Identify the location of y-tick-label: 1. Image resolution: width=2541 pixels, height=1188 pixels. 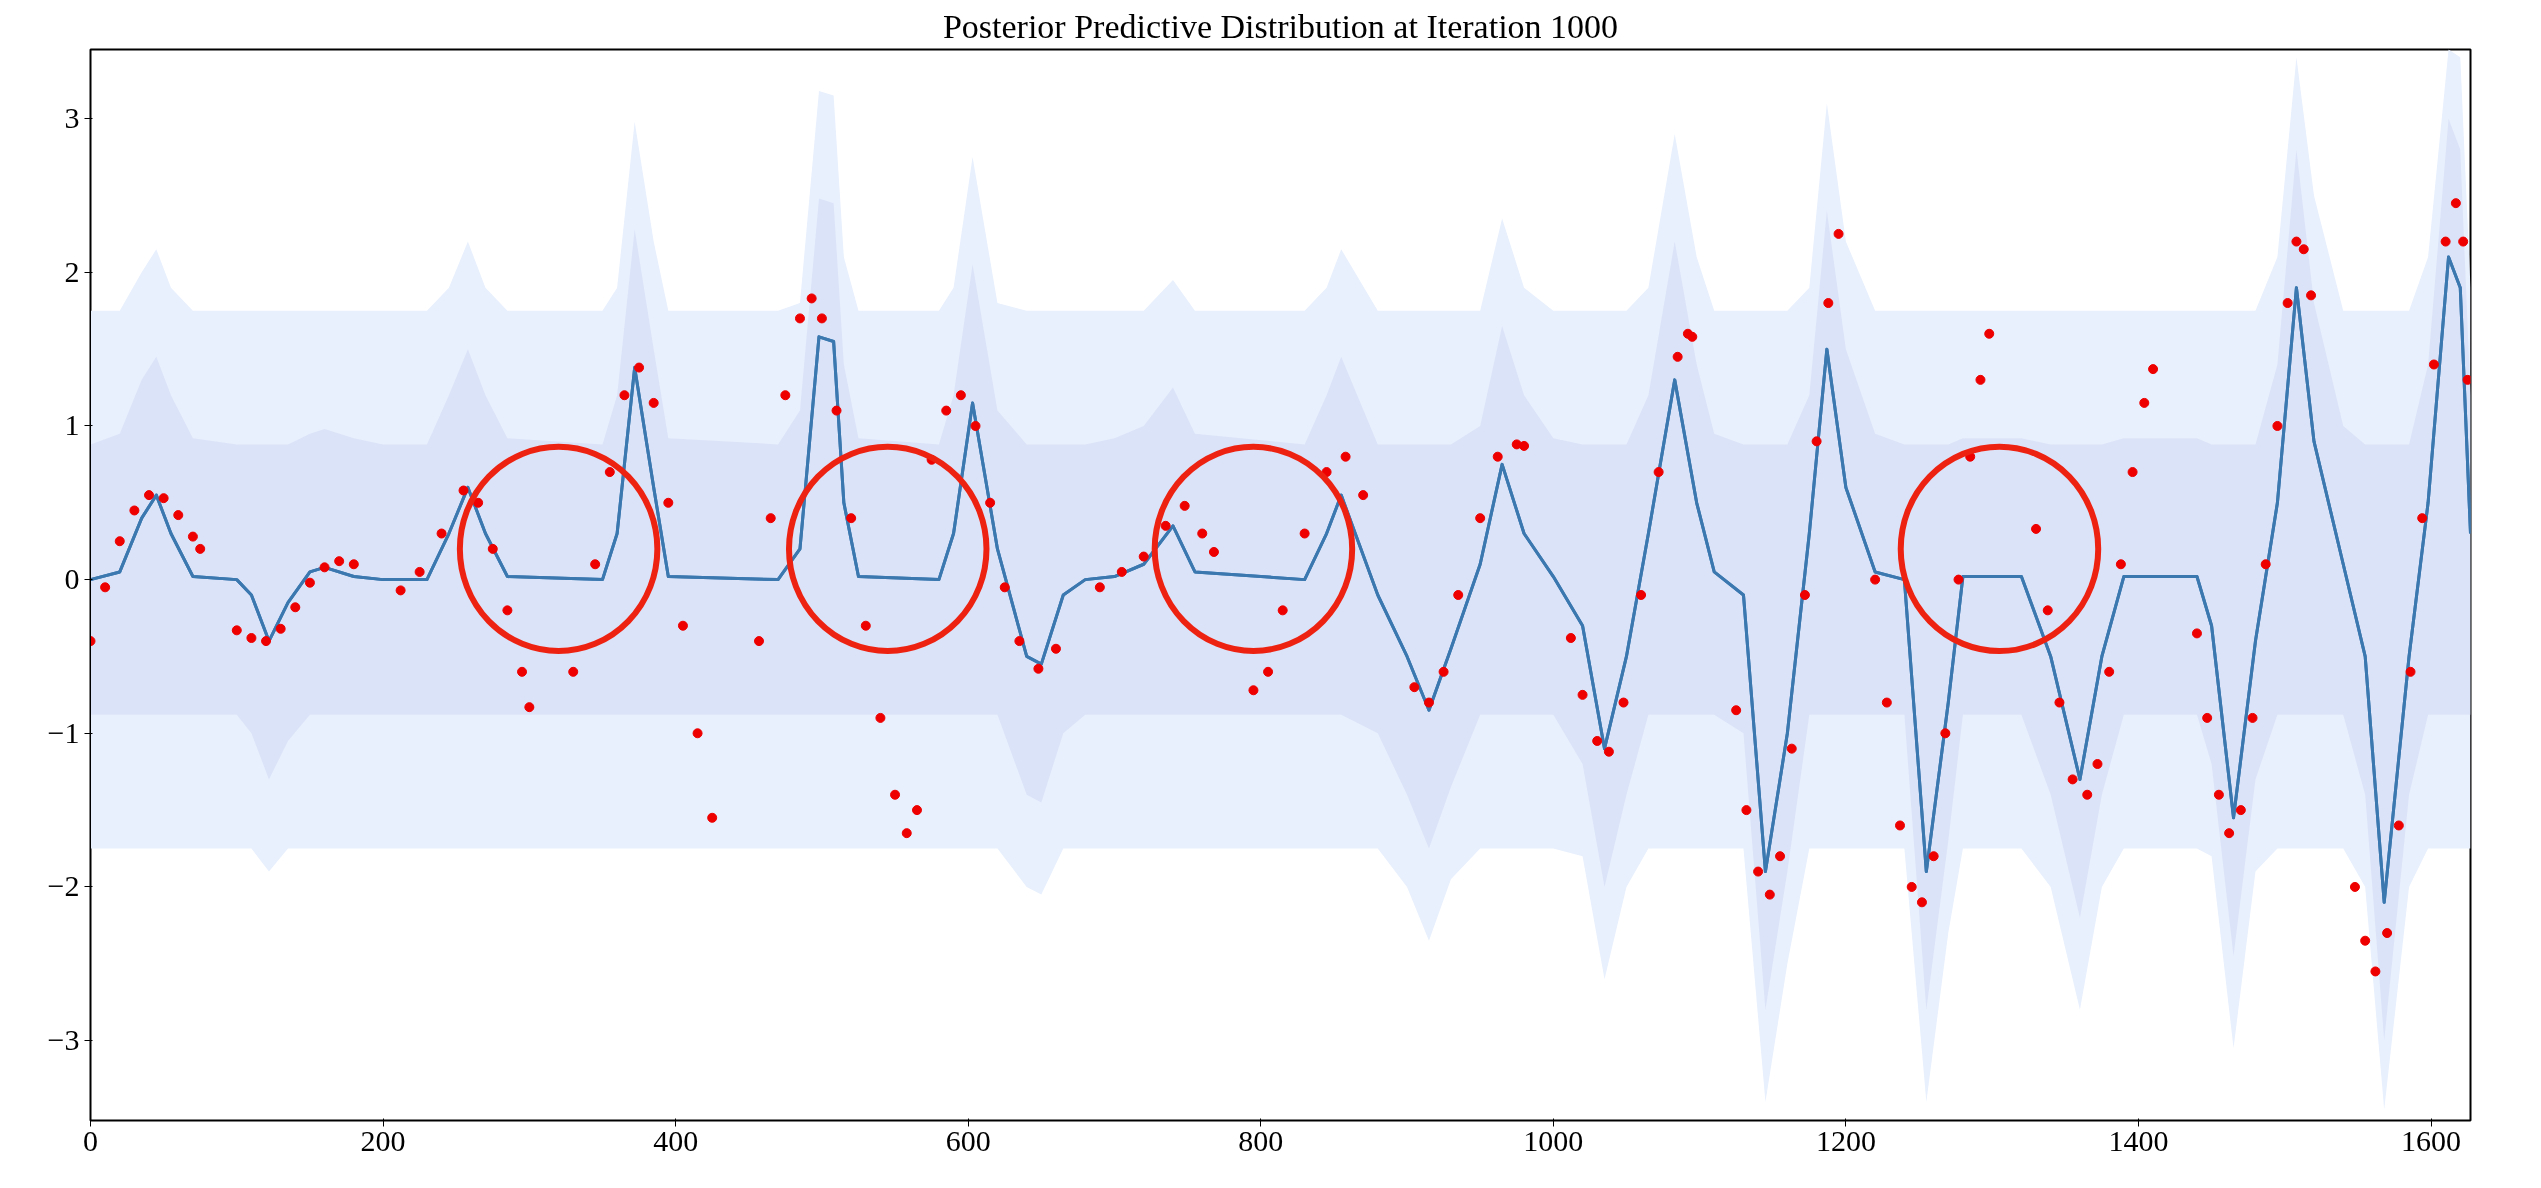
(72, 425).